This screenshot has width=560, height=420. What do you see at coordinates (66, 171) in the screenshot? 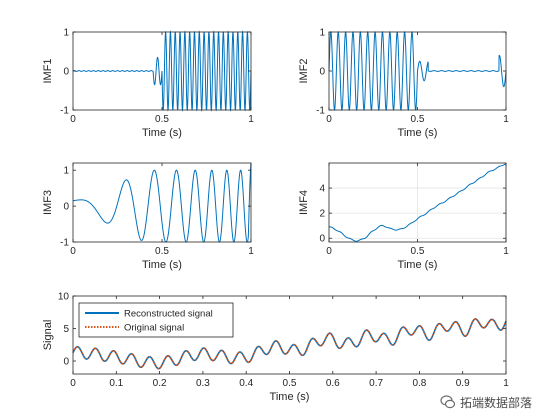
I see `imf3-ytick-label: 1` at bounding box center [66, 171].